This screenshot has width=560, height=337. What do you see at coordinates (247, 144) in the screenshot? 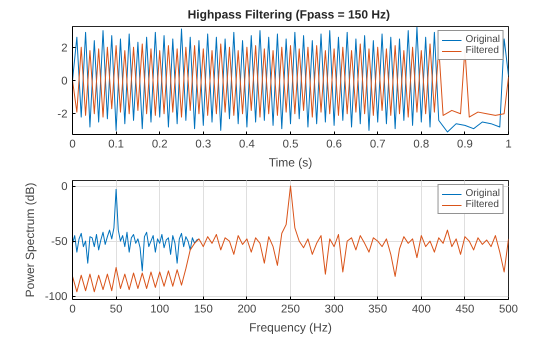
I see `x-tick-label: 0.4` at bounding box center [247, 144].